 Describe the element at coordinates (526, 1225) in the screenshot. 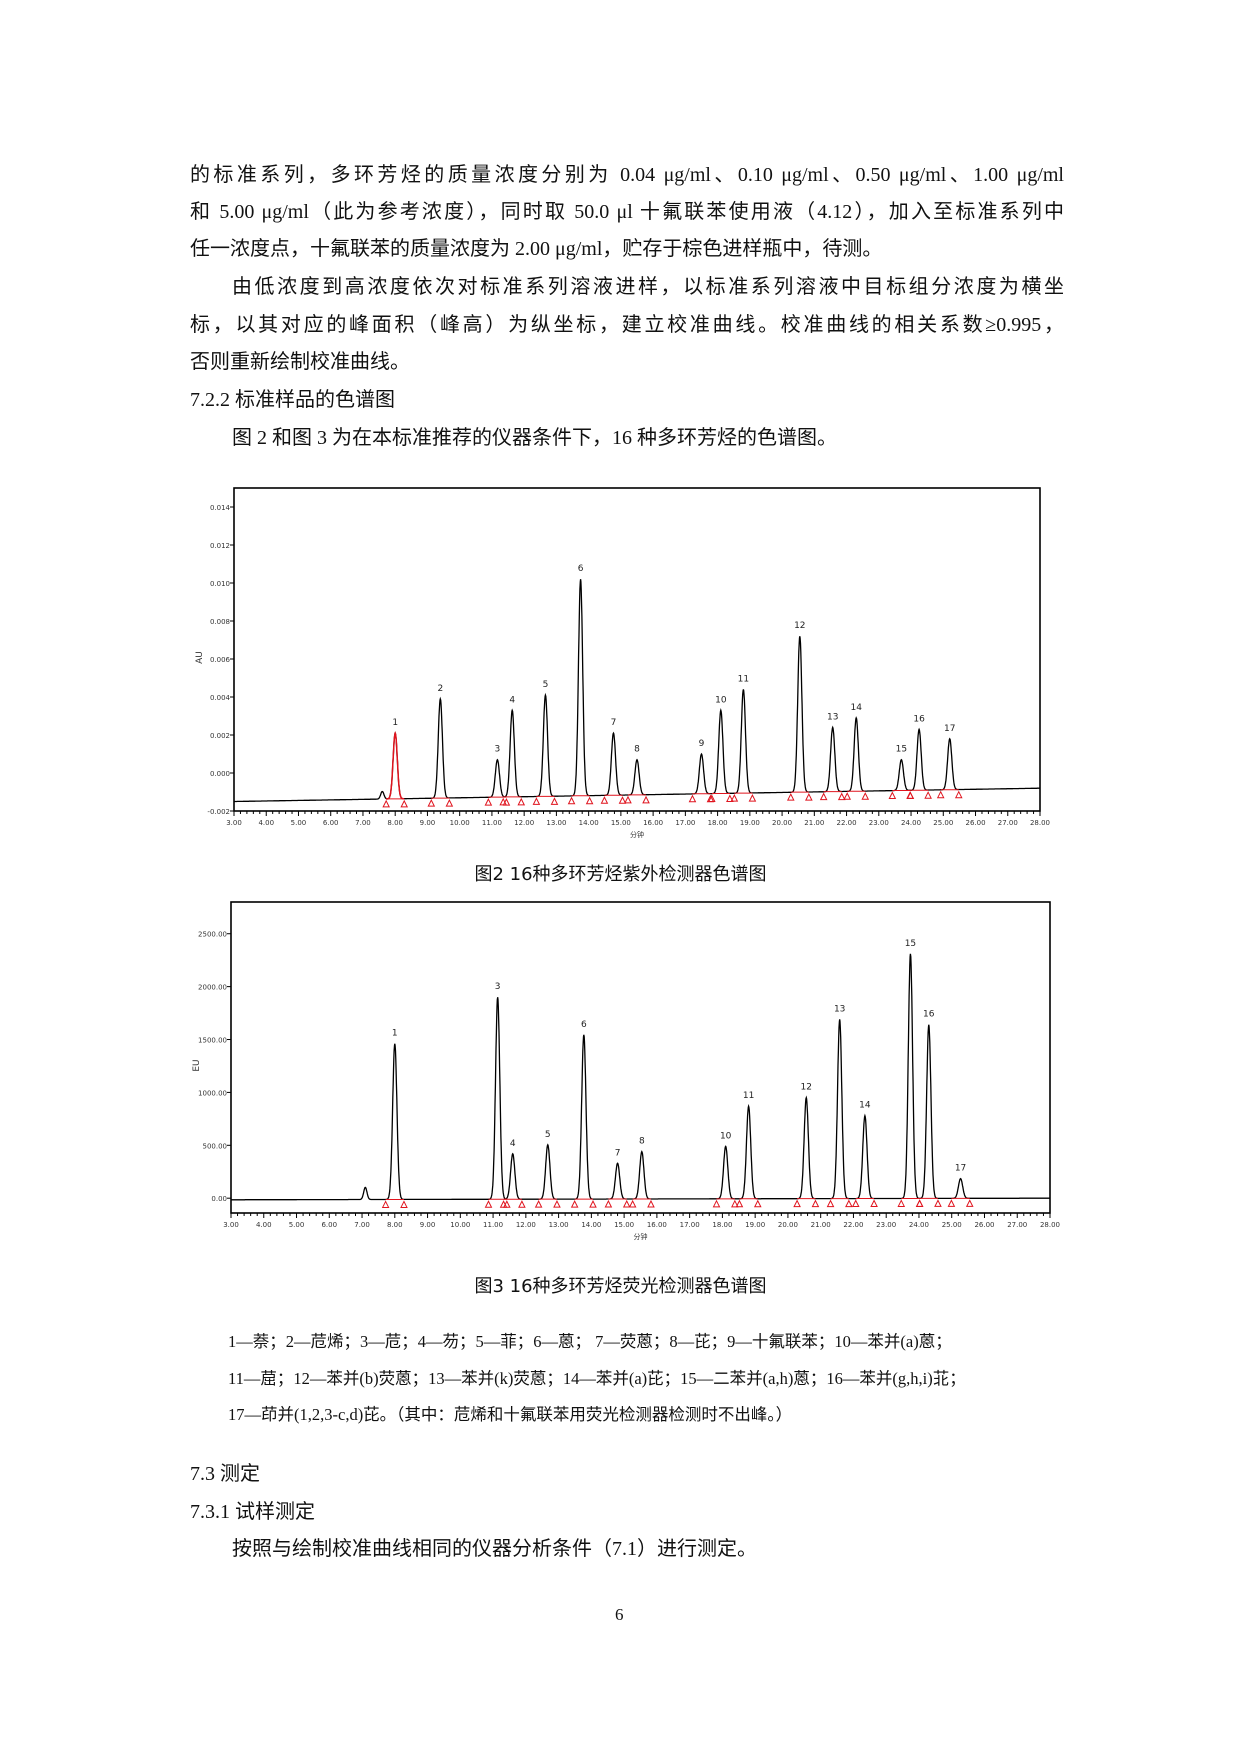

I see `x-tick-label: 12.00` at that location.